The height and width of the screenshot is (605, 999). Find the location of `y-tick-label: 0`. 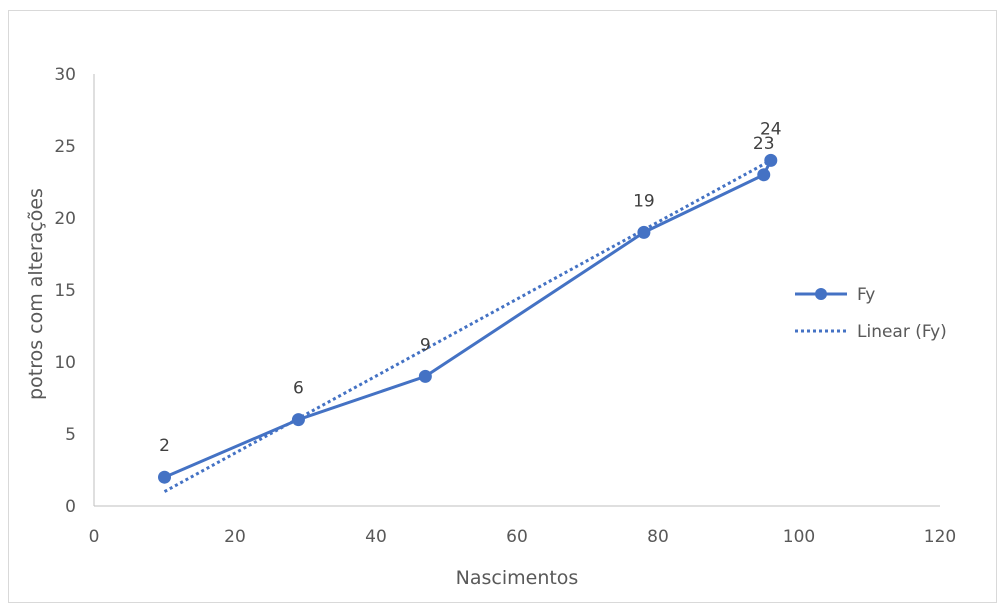

y-tick-label: 0 is located at coordinates (70, 507).